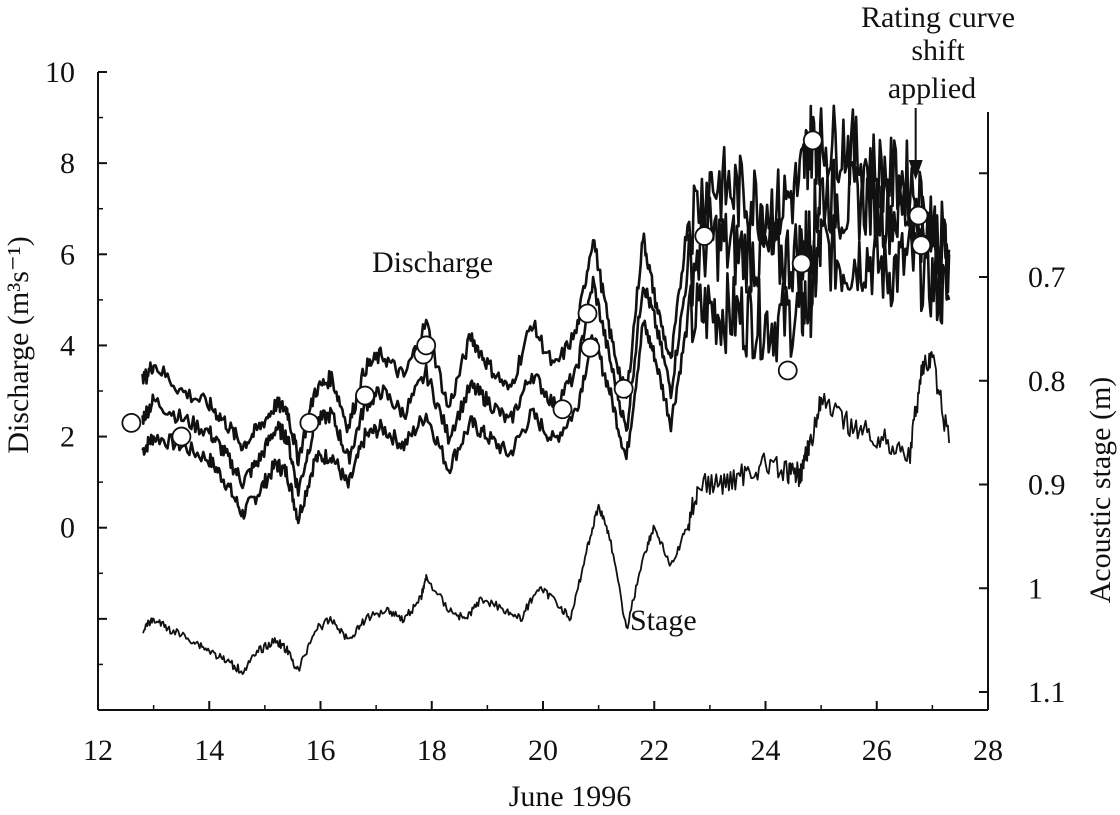 The width and height of the screenshot is (1120, 815). Describe the element at coordinates (938, 17) in the screenshot. I see `shift-annotation-line1: Rating curve` at that location.